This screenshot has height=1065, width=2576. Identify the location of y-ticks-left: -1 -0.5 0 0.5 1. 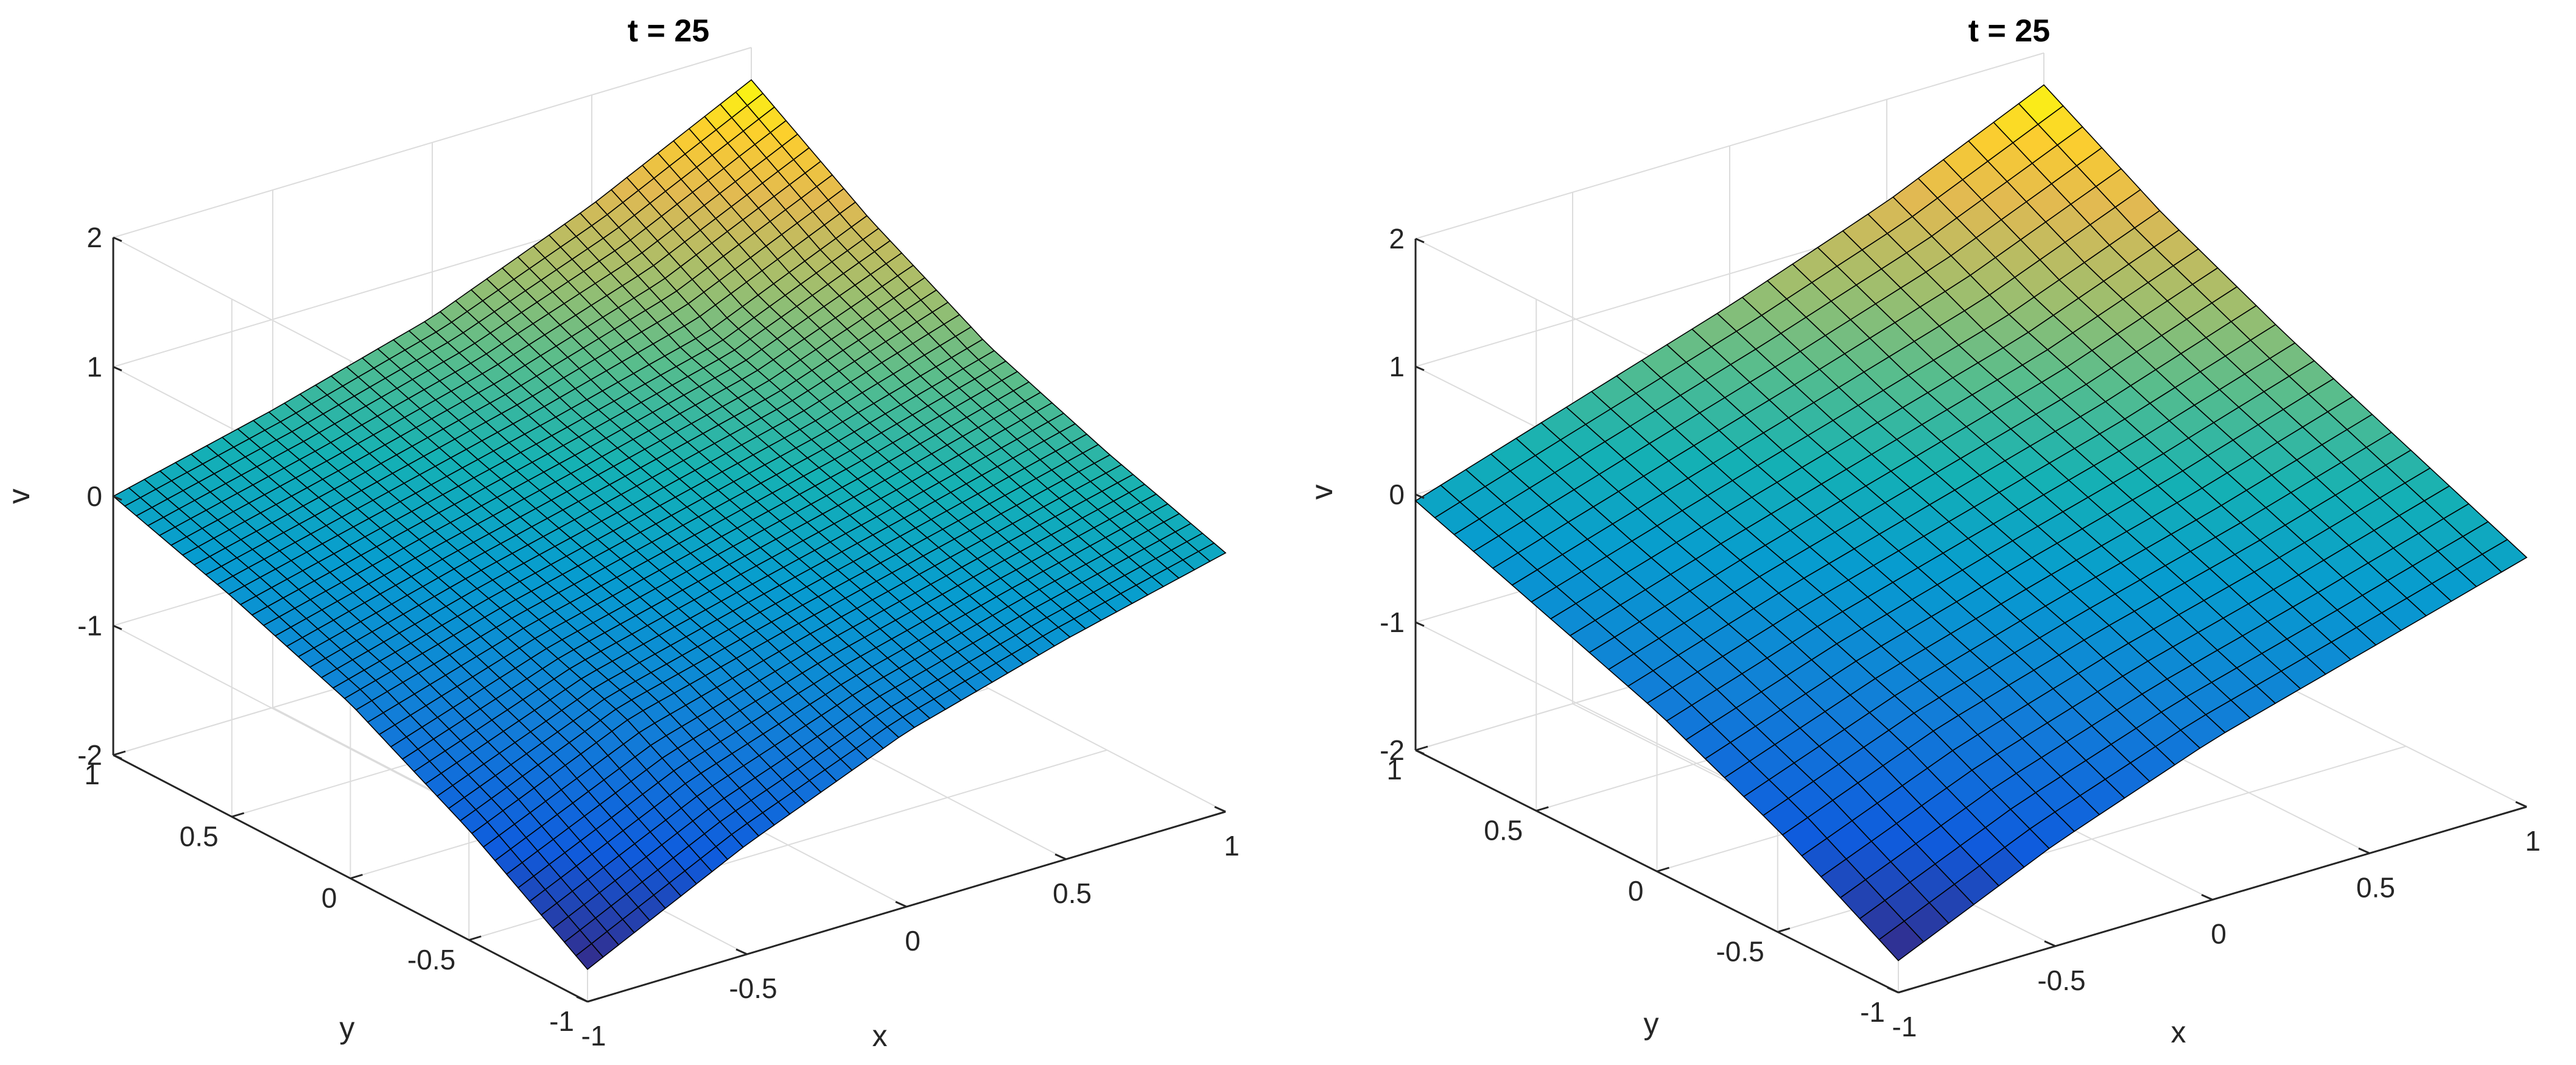
(342, 893).